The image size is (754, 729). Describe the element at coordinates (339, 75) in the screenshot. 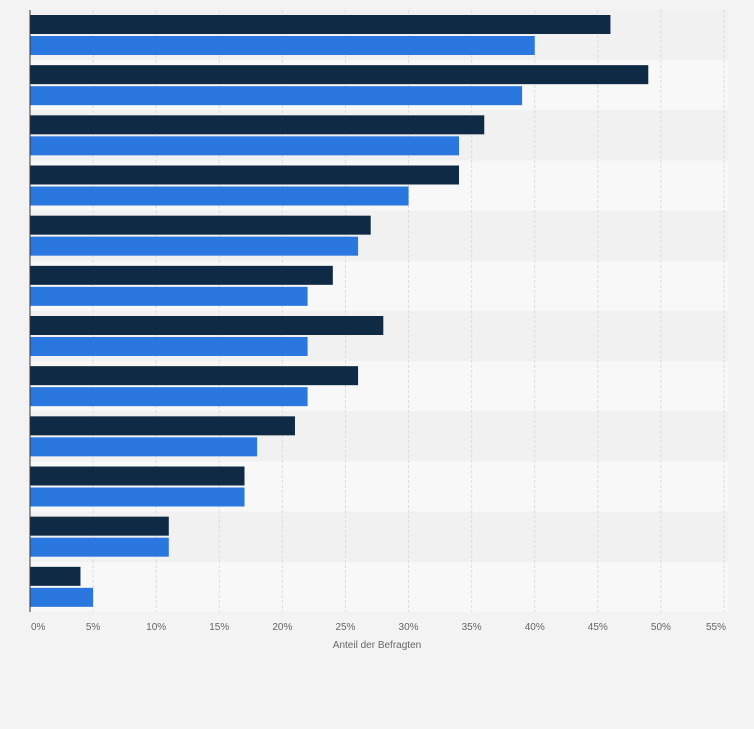

I see `bar-series1-row2` at that location.